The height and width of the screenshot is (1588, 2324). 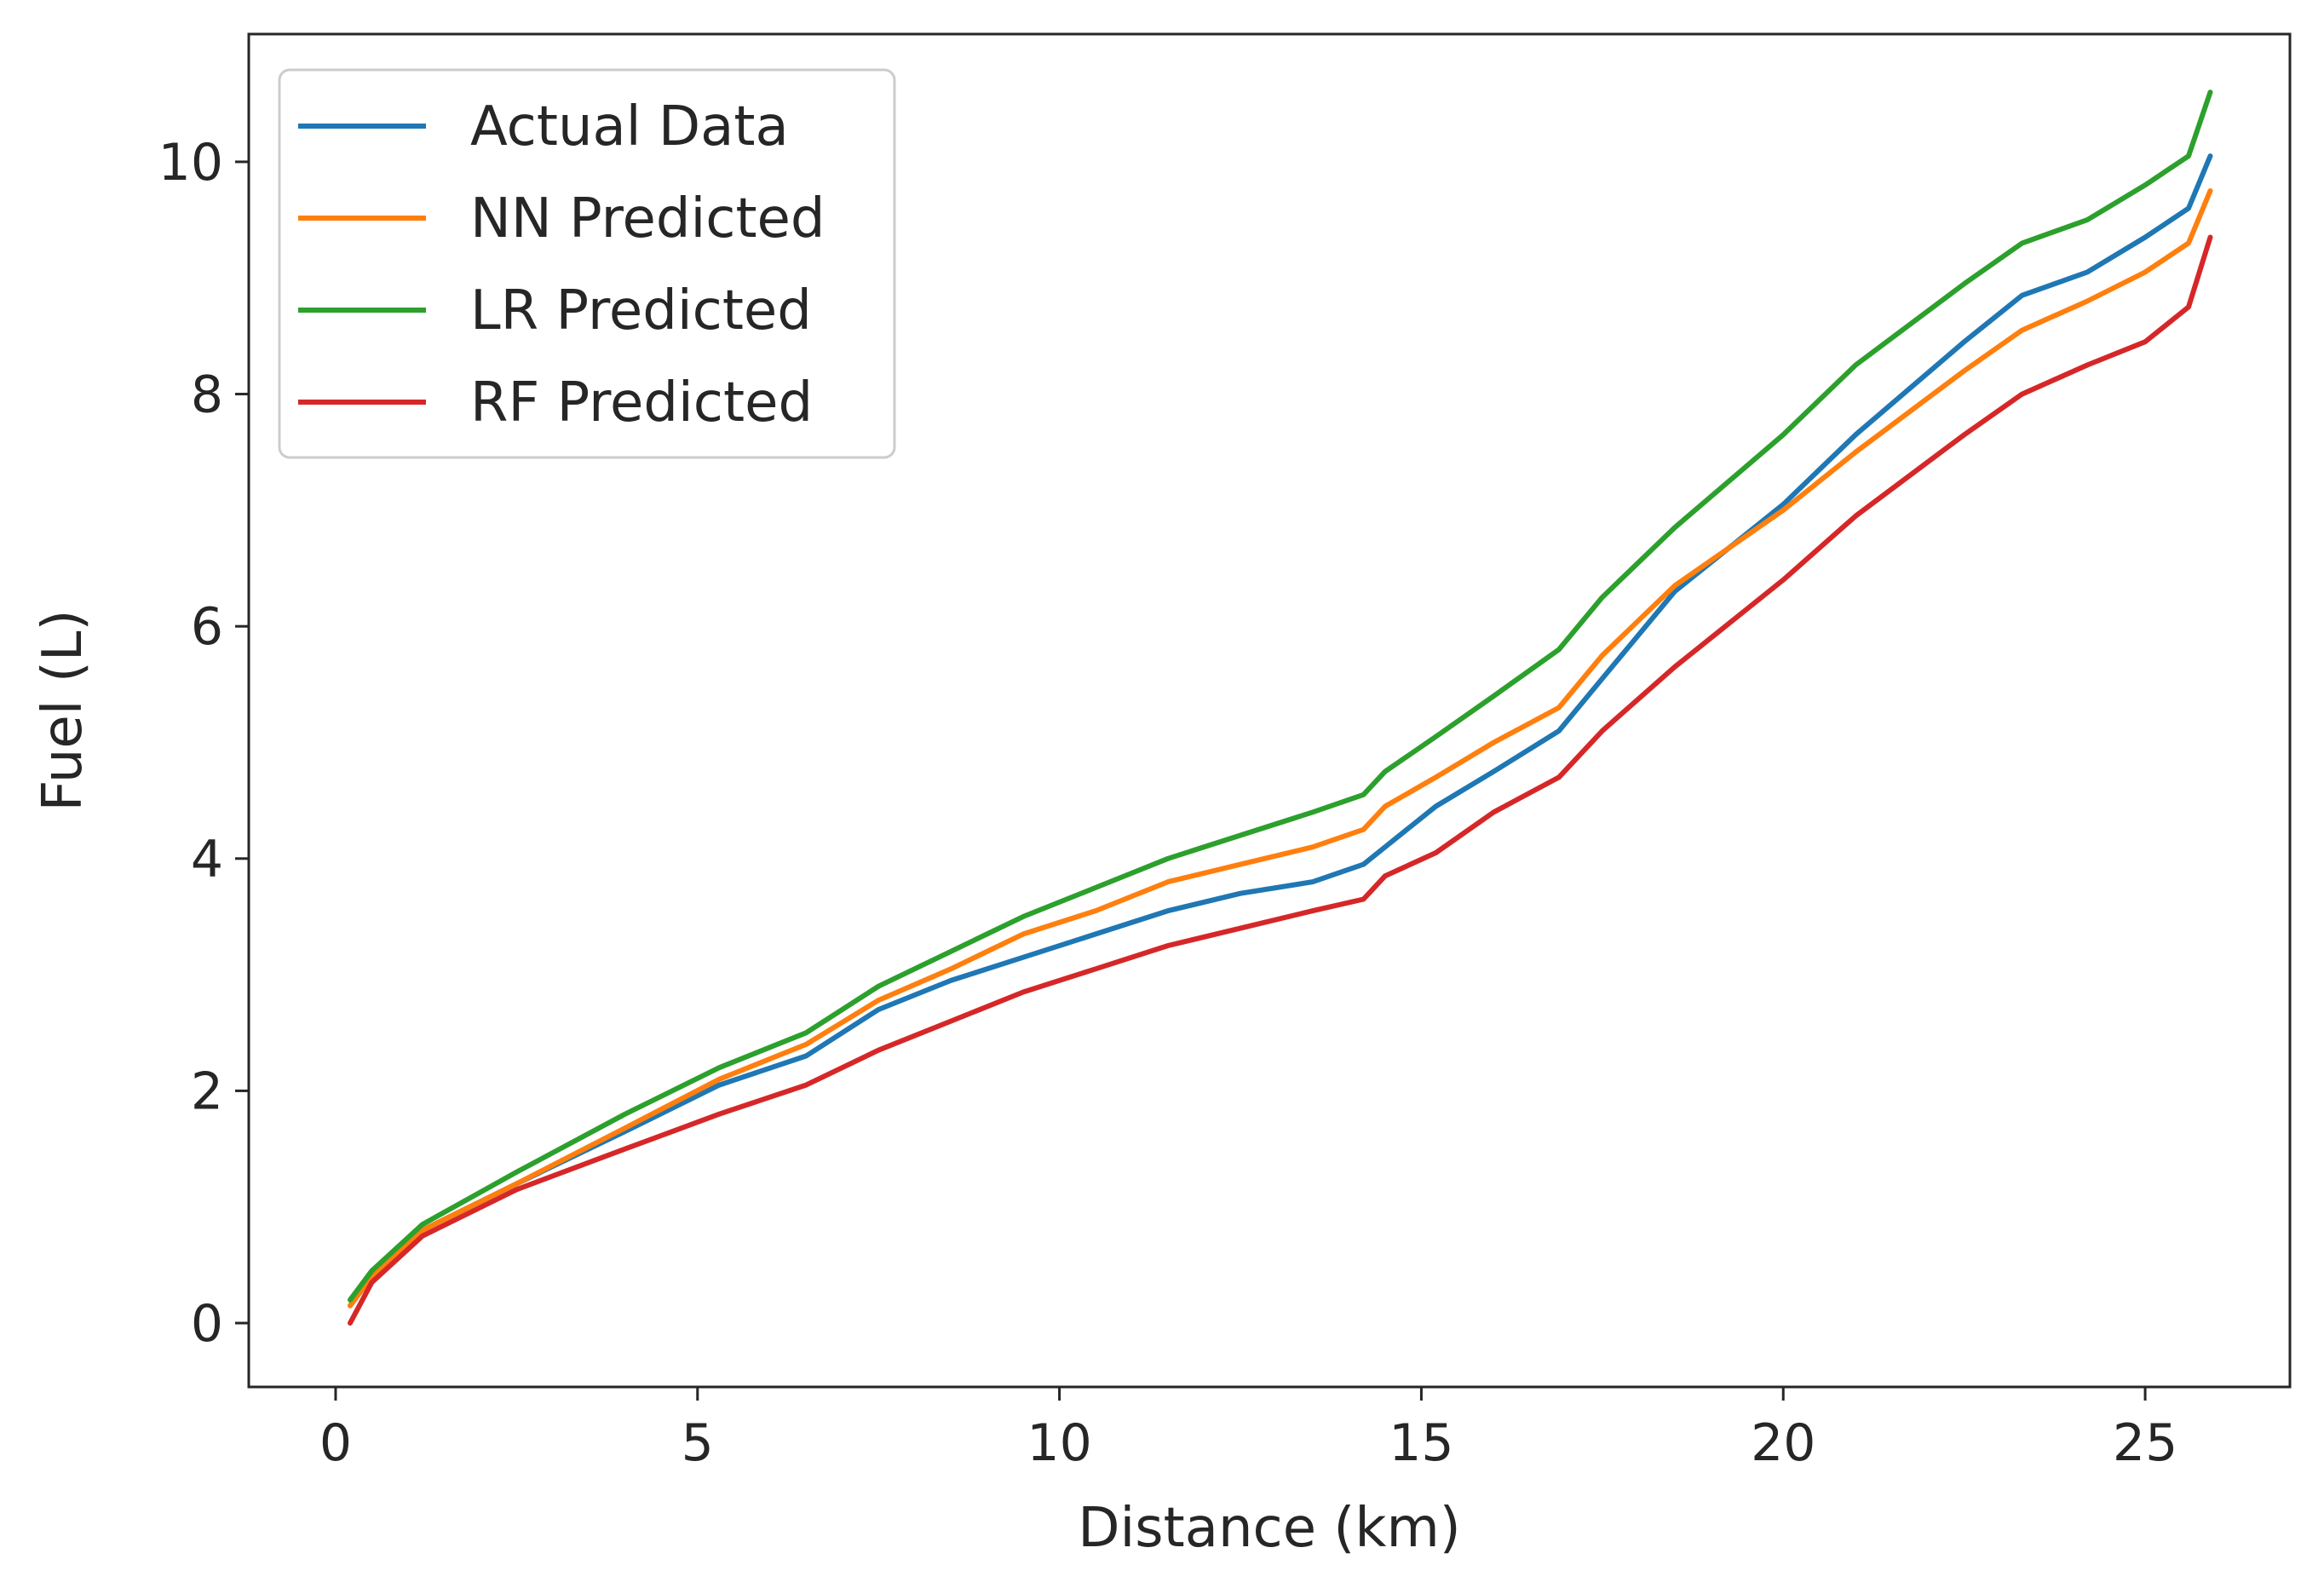 What do you see at coordinates (647, 218) in the screenshot?
I see `legend-label: NN Predicted` at bounding box center [647, 218].